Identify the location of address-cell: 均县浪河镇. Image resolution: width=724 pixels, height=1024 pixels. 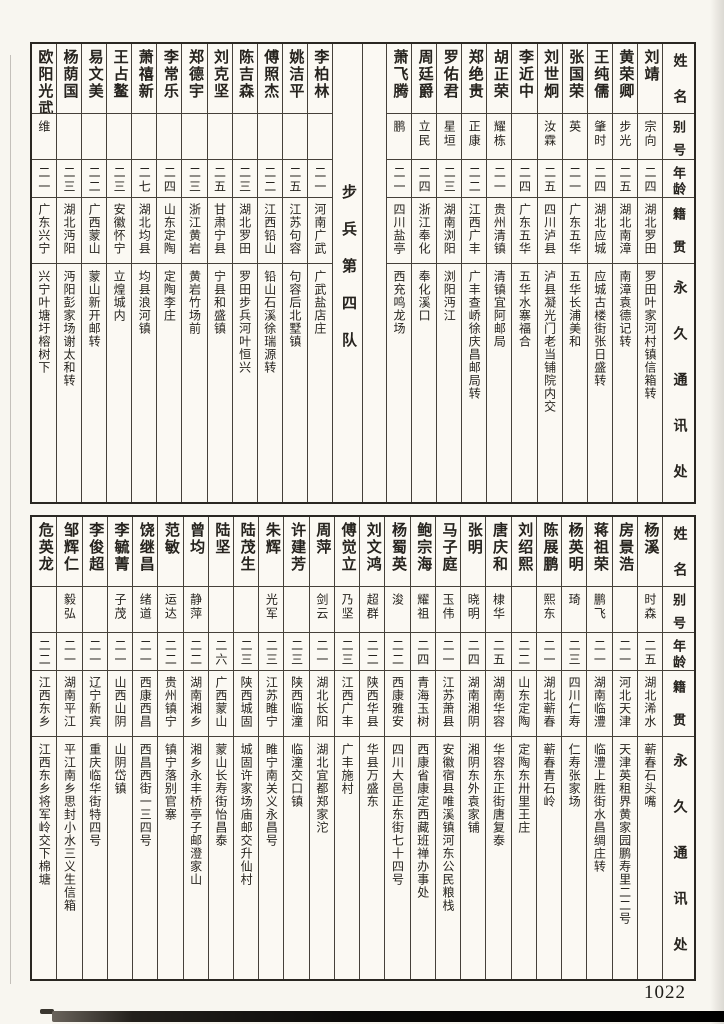
(144, 383).